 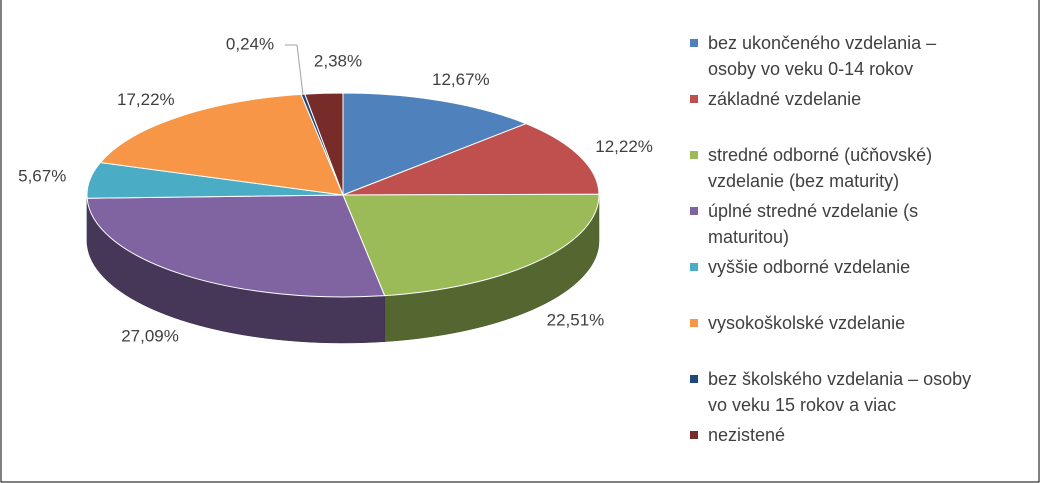 I want to click on legend-item: vyššie odborné vzdelanie, so click(x=838, y=267).